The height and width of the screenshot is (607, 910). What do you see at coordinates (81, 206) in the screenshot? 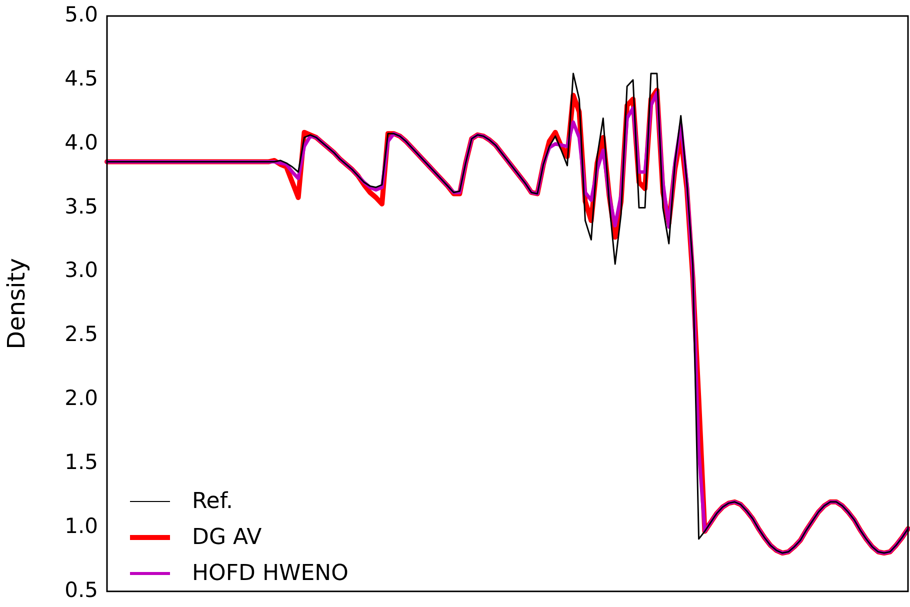
I see `y-tick-label: 3.5` at bounding box center [81, 206].